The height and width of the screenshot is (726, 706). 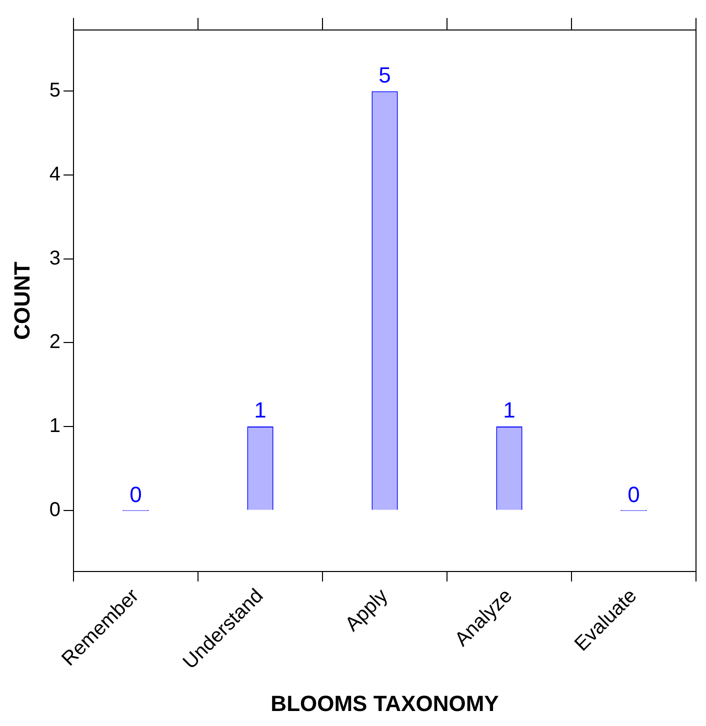 I want to click on y-tick-label: 2, so click(x=55, y=342).